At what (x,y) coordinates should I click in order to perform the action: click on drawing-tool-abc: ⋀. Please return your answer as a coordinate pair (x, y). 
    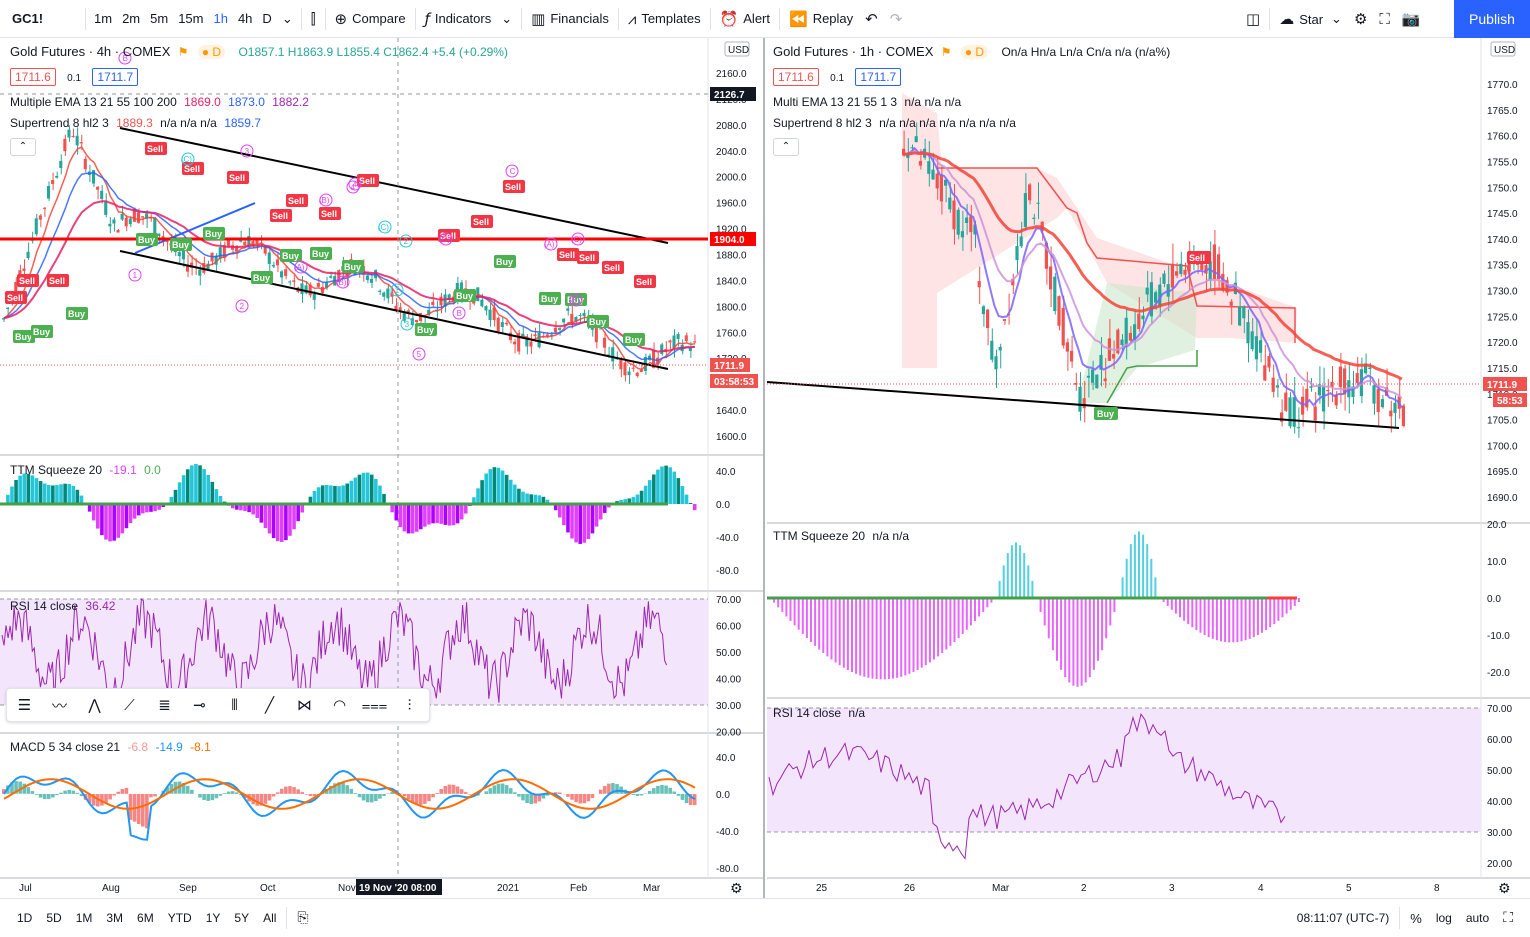
    Looking at the image, I should click on (94, 705).